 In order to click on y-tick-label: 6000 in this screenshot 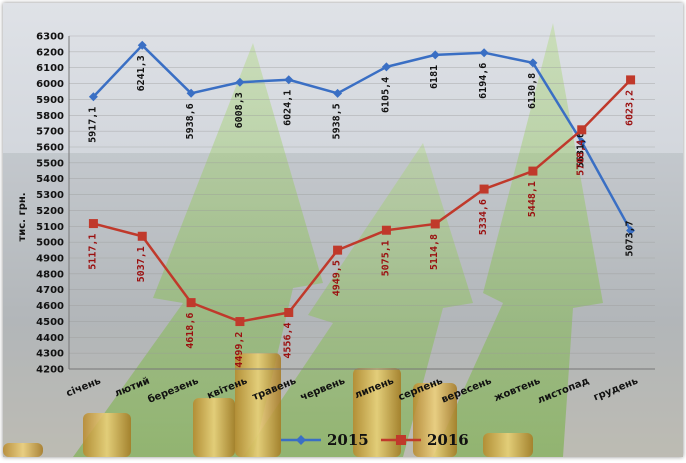, I will do `click(50, 84)`.